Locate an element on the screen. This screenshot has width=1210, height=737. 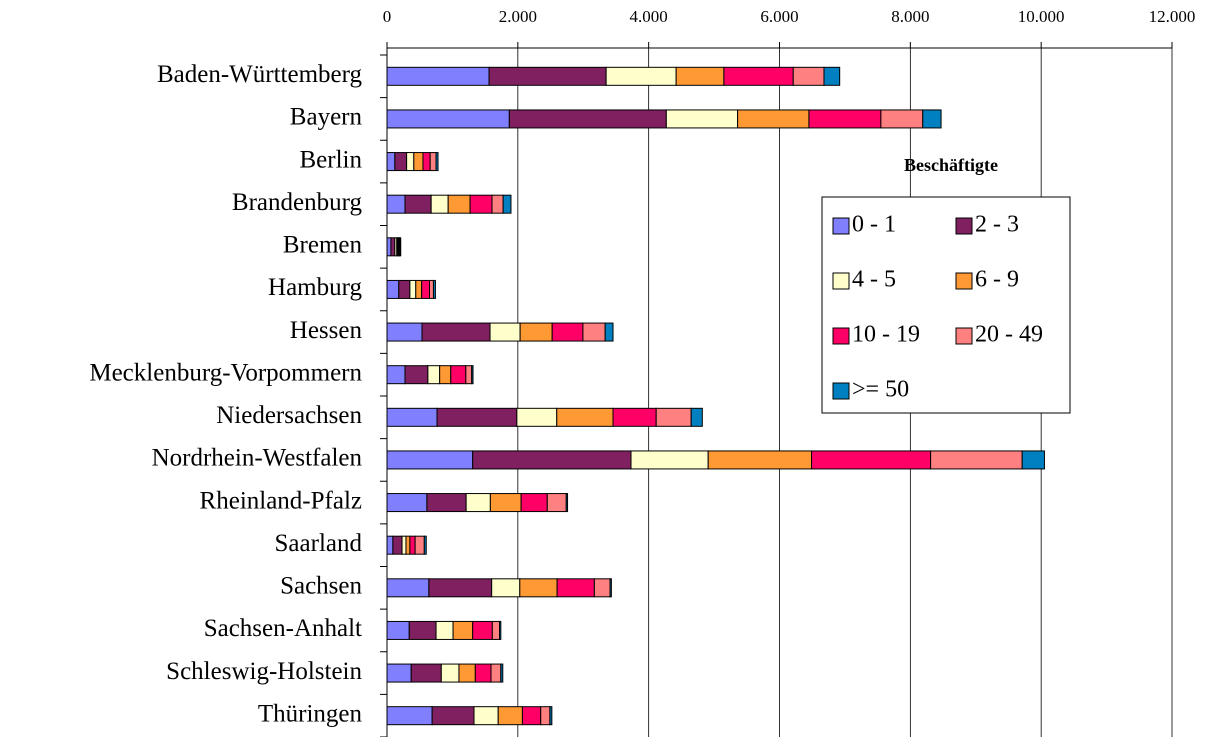
legend-label: 4 - 5 is located at coordinates (874, 280).